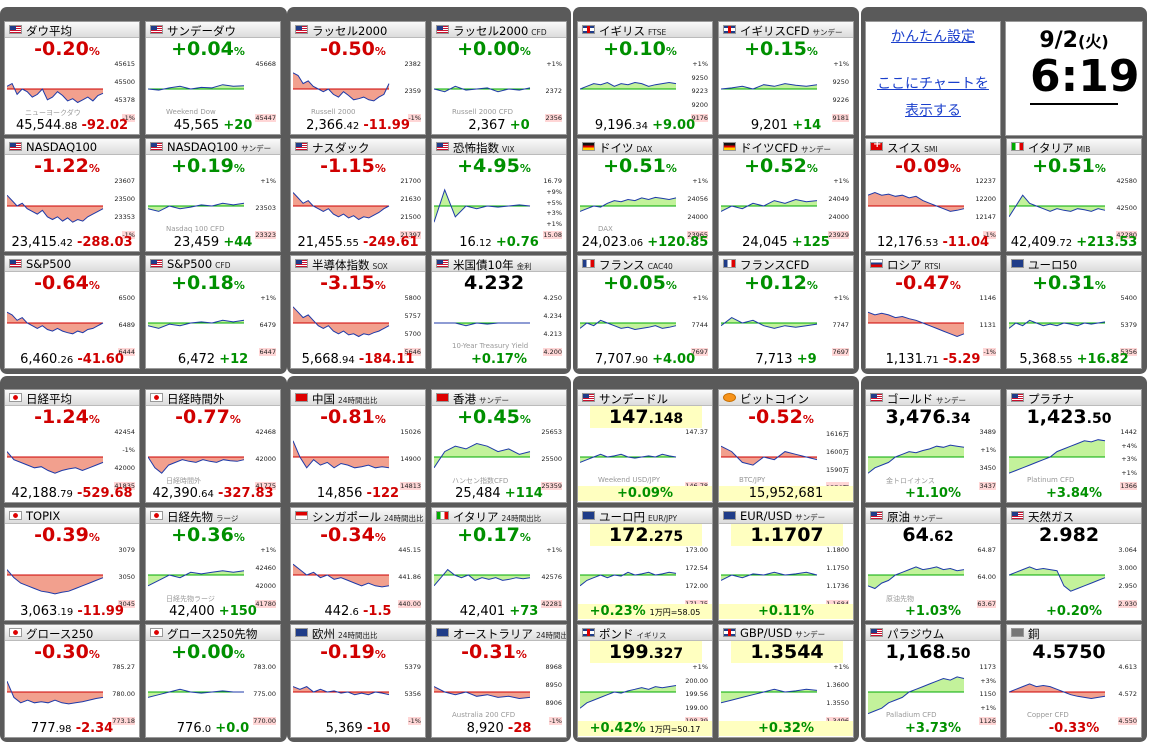  I want to click on card-header: 米国債10年 金利, so click(499, 264).